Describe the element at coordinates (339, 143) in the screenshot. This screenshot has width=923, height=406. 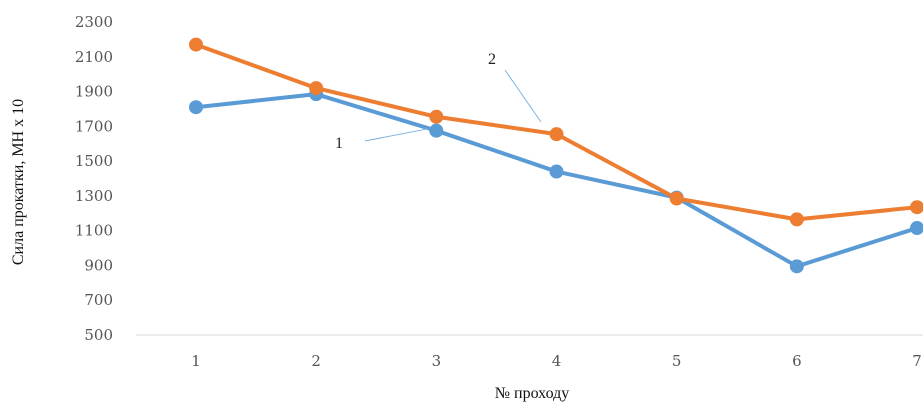
I see `series-callout-1: 1` at that location.